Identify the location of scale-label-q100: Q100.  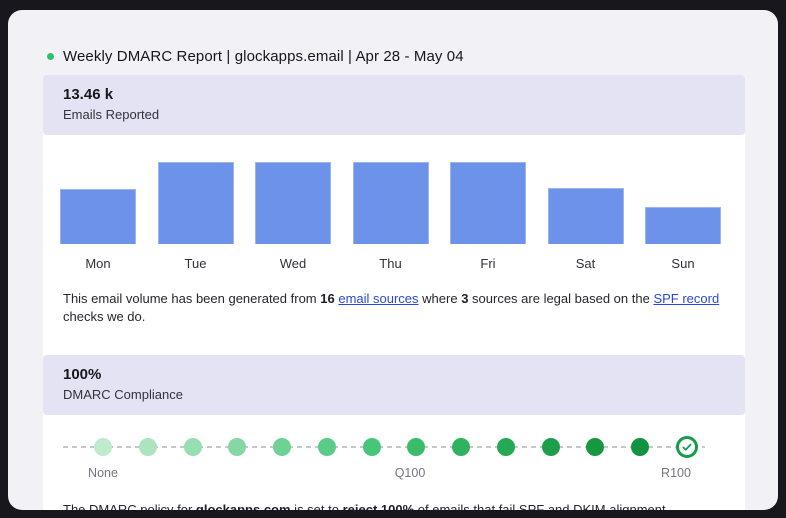
(410, 473).